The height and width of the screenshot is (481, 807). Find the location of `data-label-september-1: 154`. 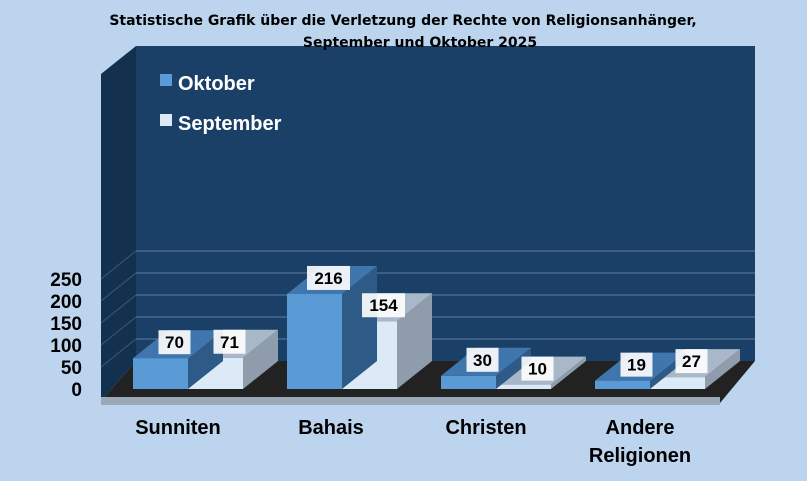

data-label-september-1: 154 is located at coordinates (383, 305).